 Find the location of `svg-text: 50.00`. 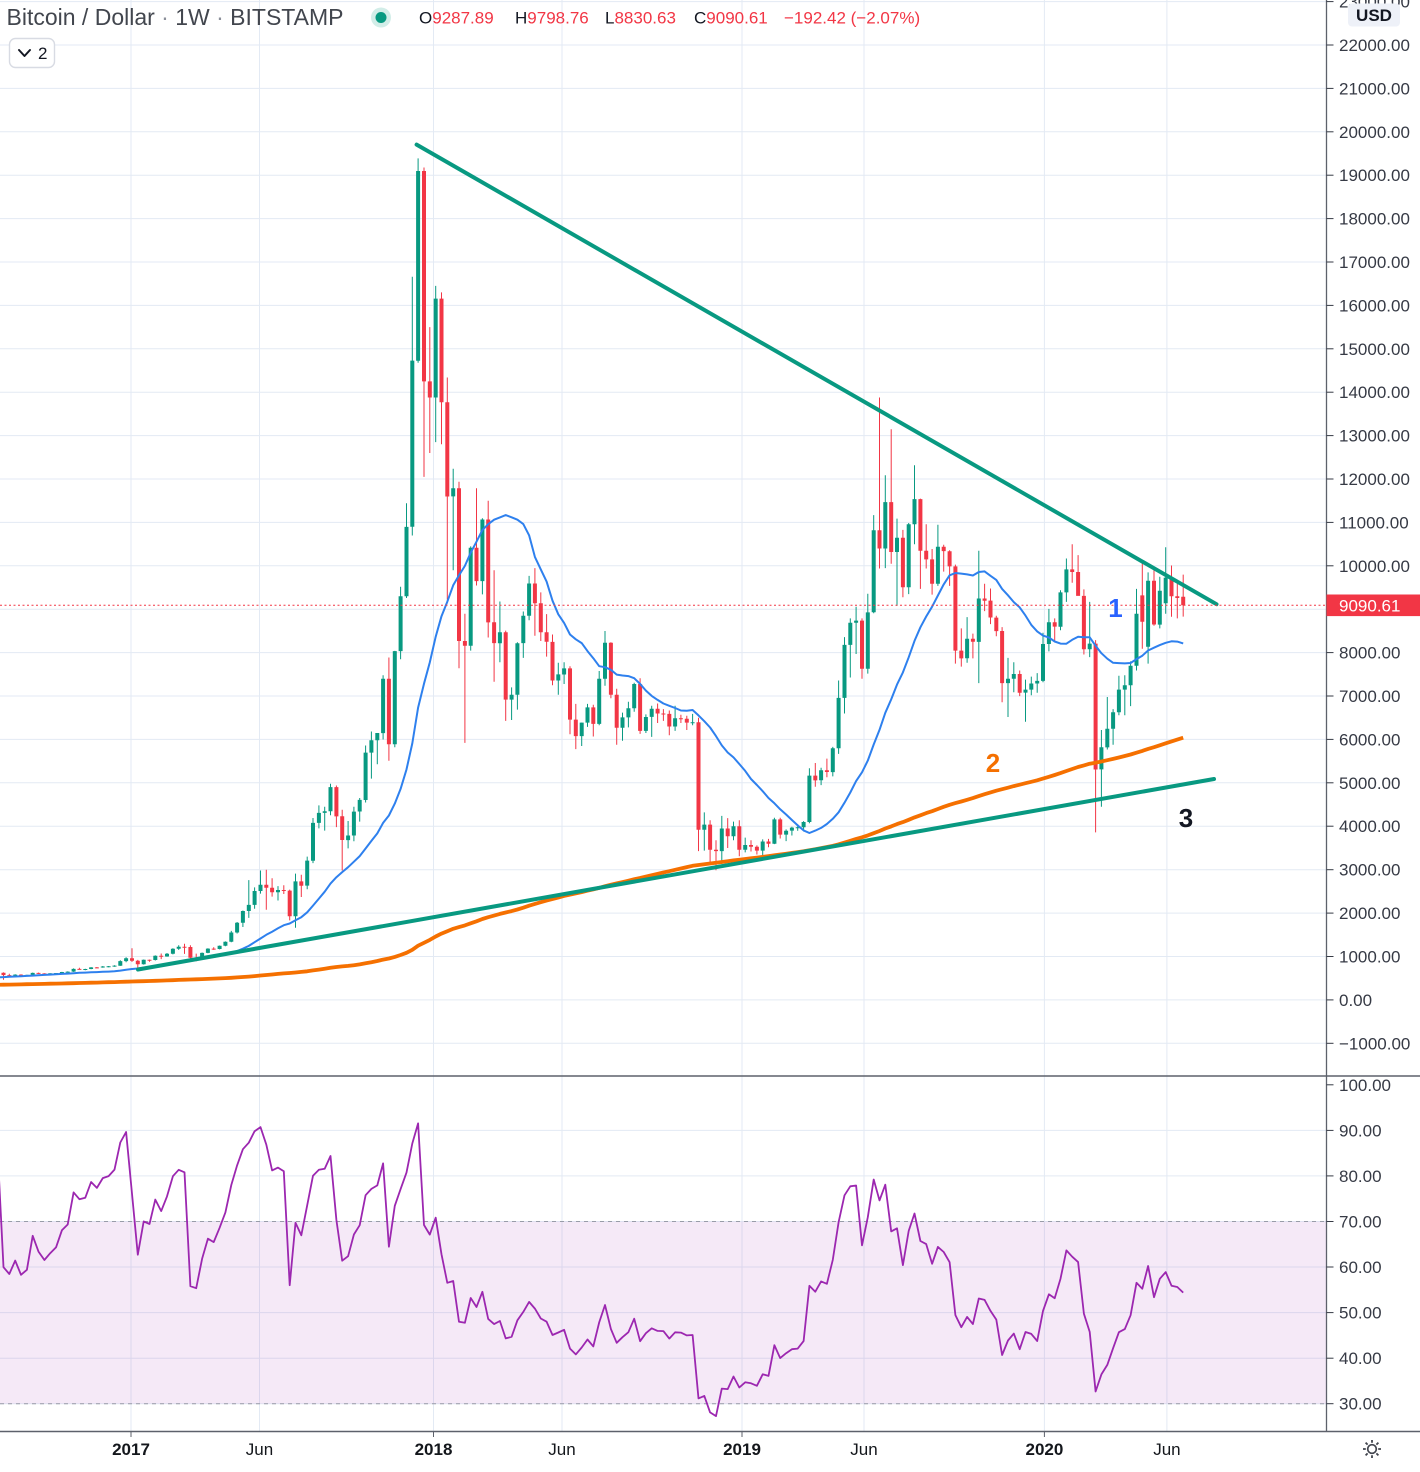

svg-text: 50.00 is located at coordinates (1360, 1313).